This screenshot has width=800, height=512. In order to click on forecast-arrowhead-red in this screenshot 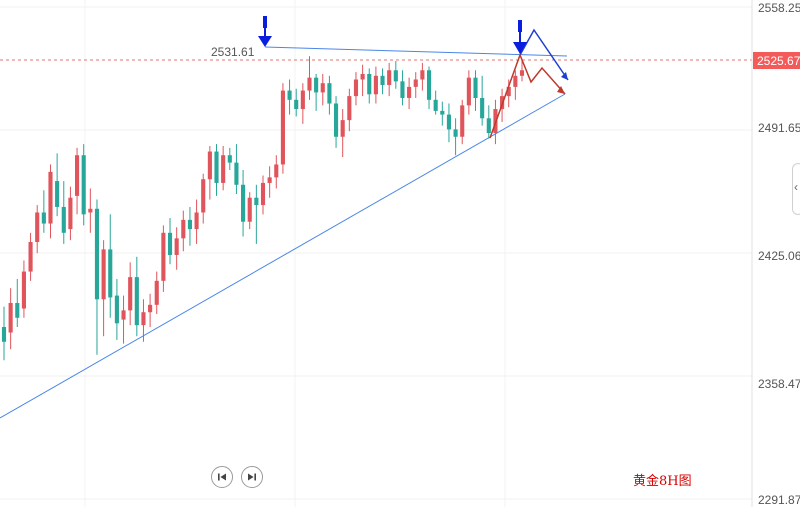, I will do `click(561, 90)`.